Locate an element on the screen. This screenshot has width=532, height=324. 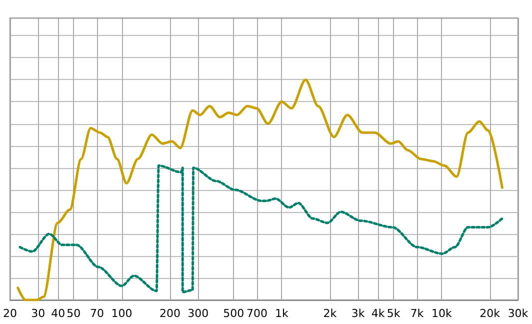
x-tick-label: 20 is located at coordinates (10, 313).